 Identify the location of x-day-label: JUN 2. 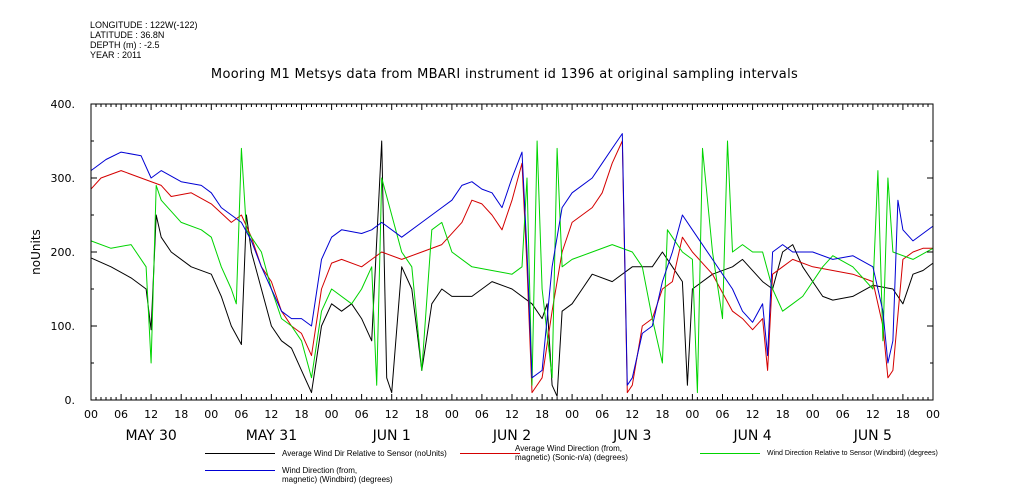
(511, 436).